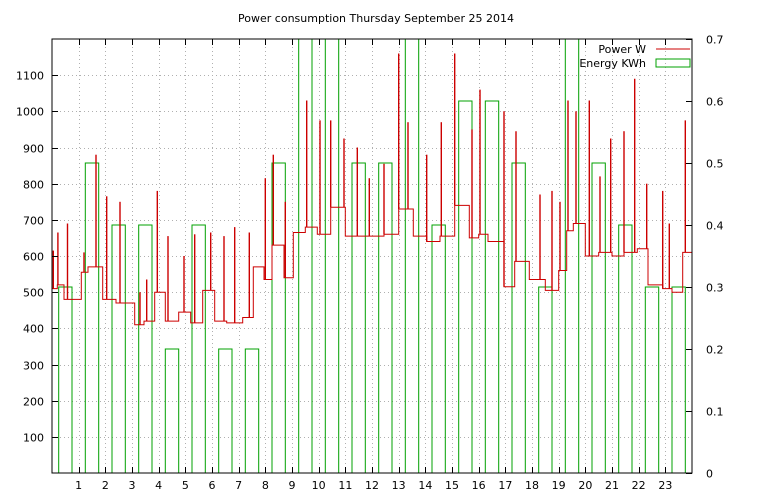  Describe the element at coordinates (665, 485) in the screenshot. I see `x-tick-label: 23` at that location.